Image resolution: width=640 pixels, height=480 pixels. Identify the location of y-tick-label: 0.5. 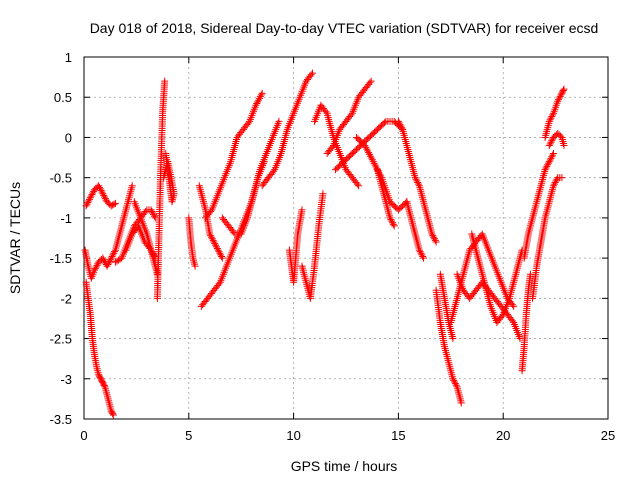
(63, 97).